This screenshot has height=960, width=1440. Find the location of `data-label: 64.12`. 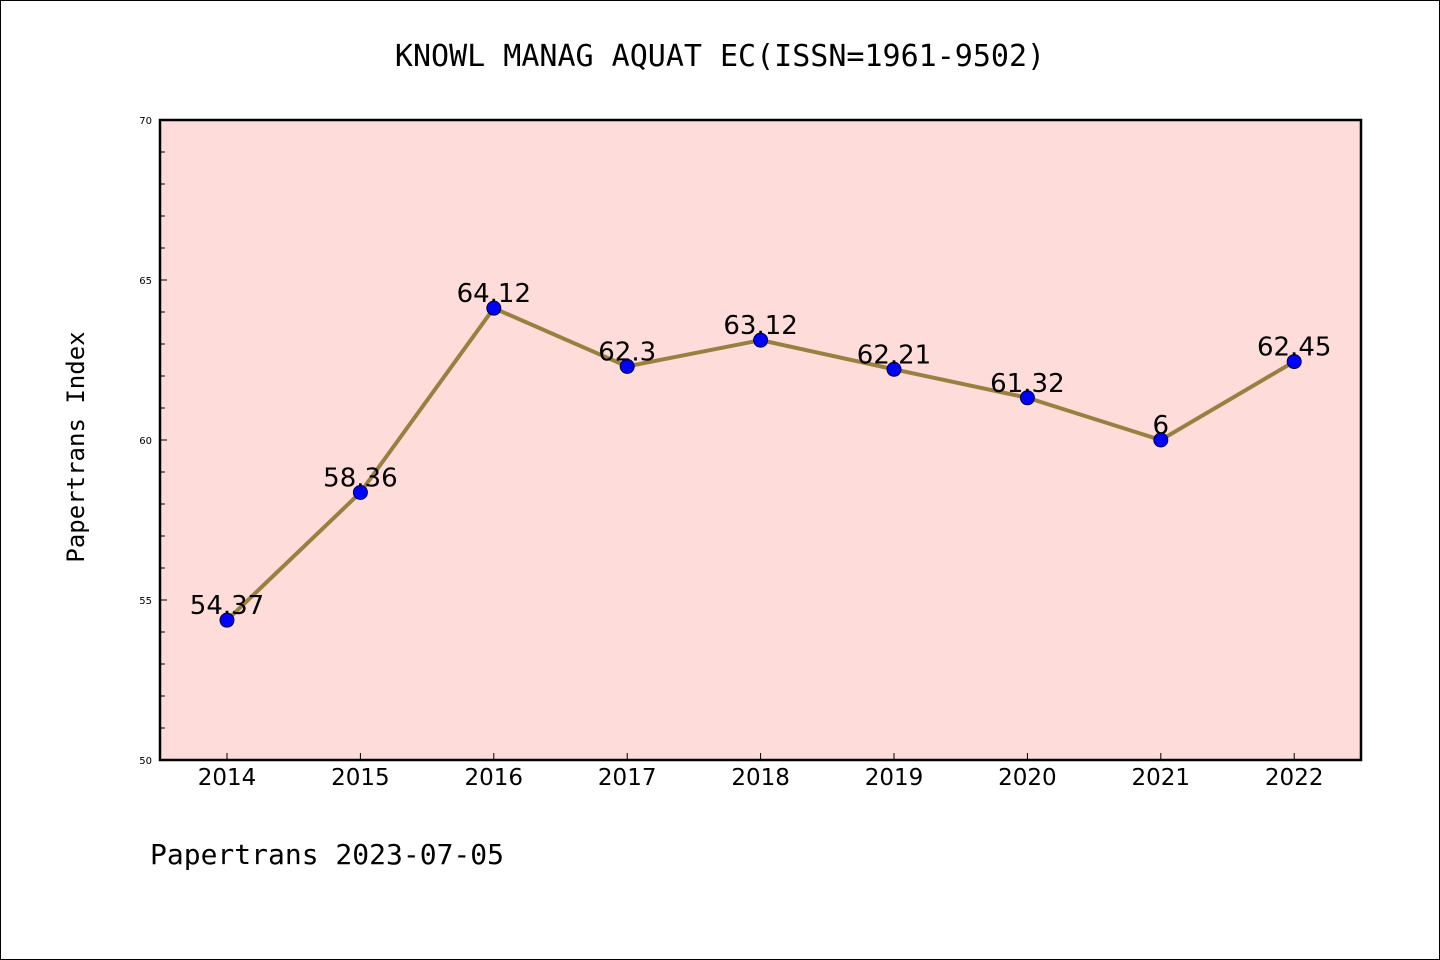

data-label: 64.12 is located at coordinates (494, 294).